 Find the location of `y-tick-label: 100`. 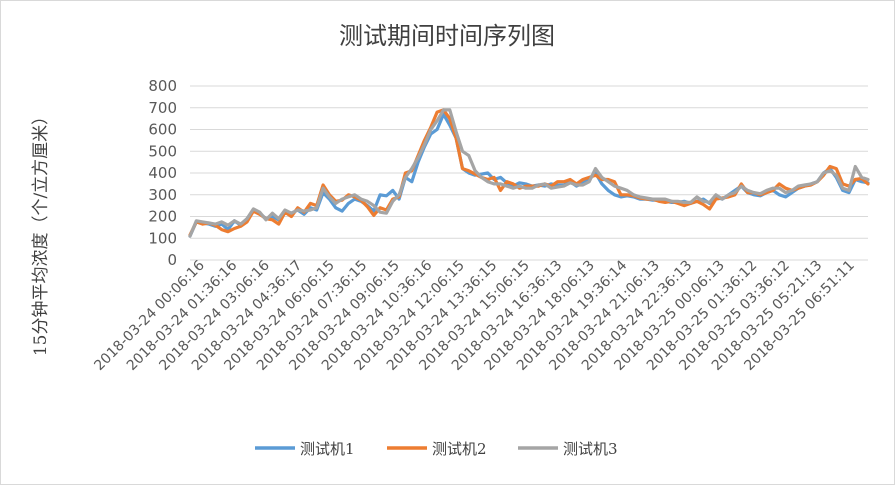

y-tick-label: 100 is located at coordinates (162, 238).